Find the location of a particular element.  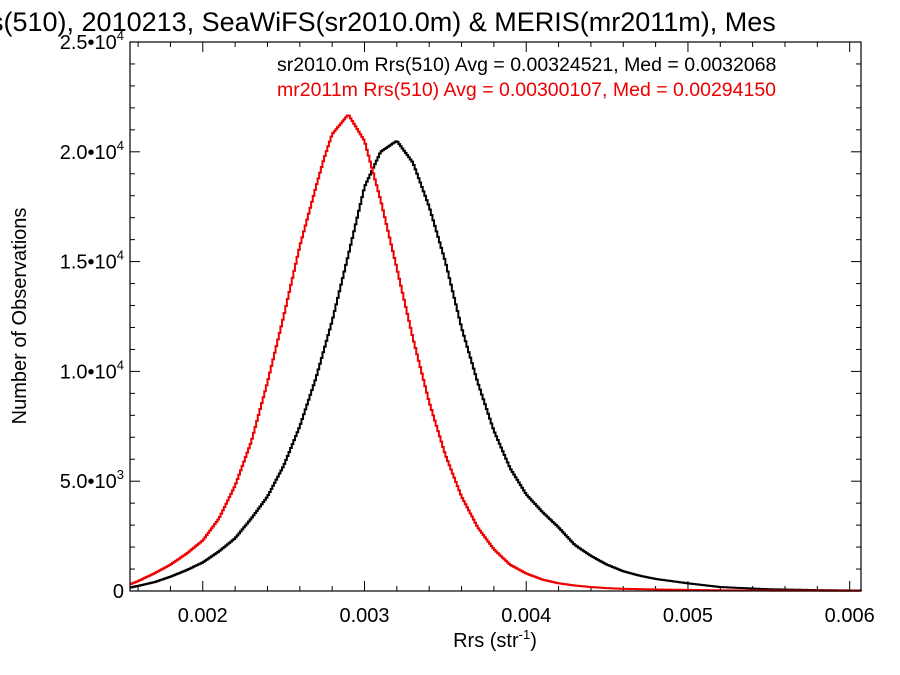

x-tick-label: 0.006 is located at coordinates (850, 616).